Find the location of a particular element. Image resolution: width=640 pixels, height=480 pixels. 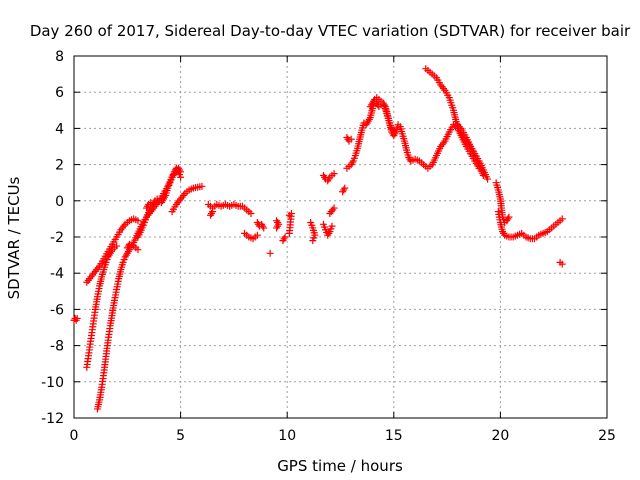

y-tick-label: 2 is located at coordinates (59, 166).